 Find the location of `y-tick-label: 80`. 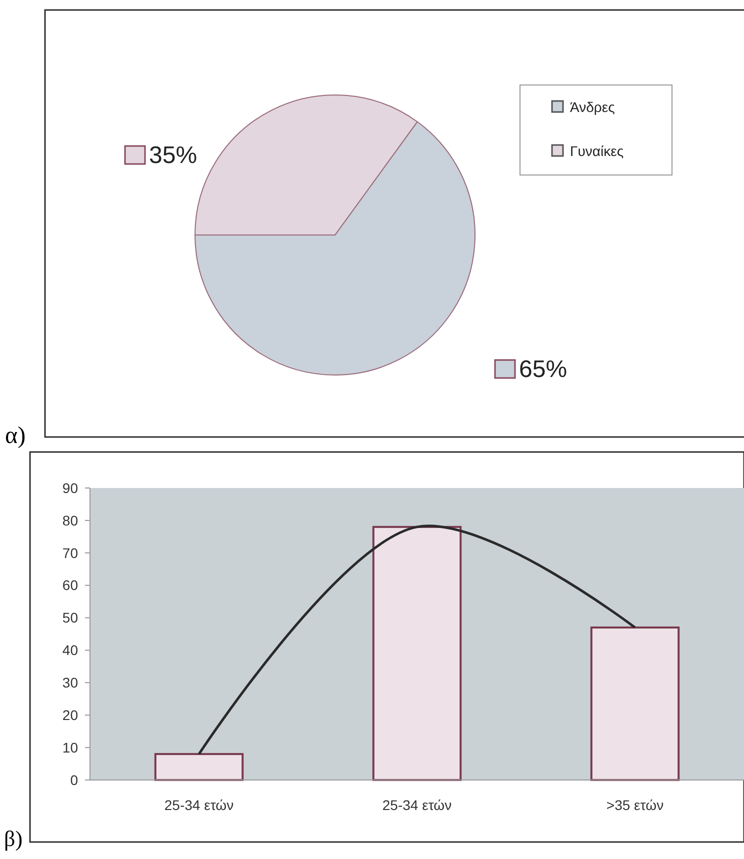

y-tick-label: 80 is located at coordinates (70, 520).